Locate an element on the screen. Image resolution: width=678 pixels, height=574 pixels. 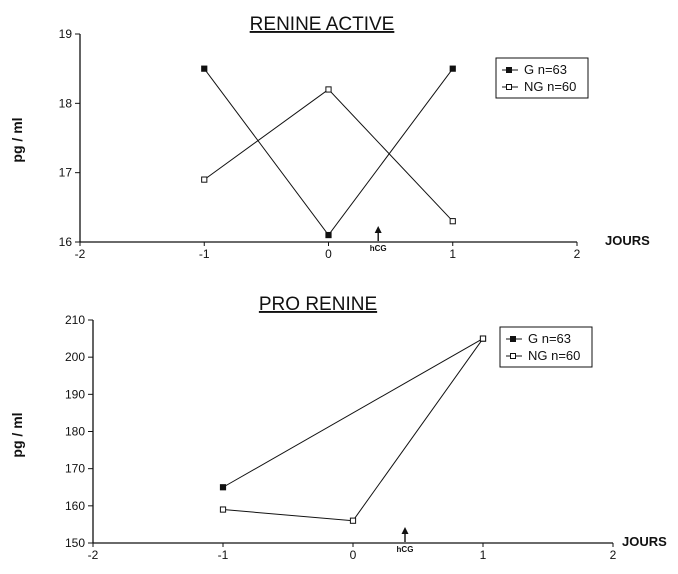
y-tick-label: 180 is located at coordinates (75, 432).